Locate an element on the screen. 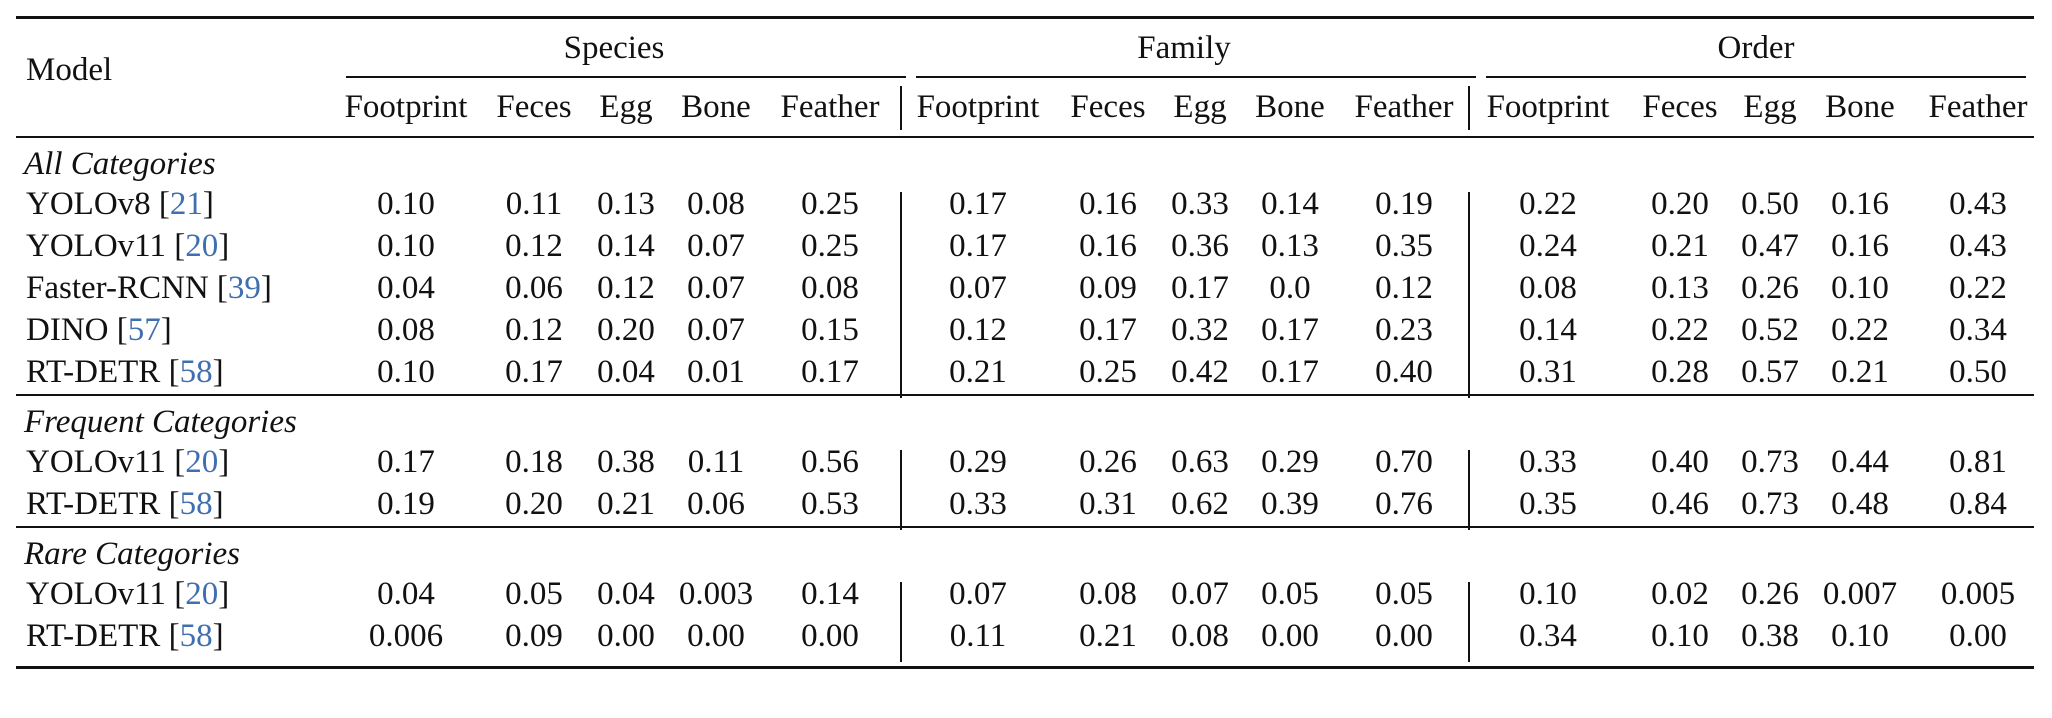 The width and height of the screenshot is (2052, 718). group-header-family: Family is located at coordinates (1184, 48).